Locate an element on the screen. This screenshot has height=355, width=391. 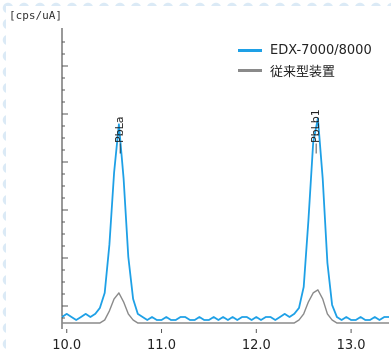
x-tick-label: 11.0 is located at coordinates (161, 345).